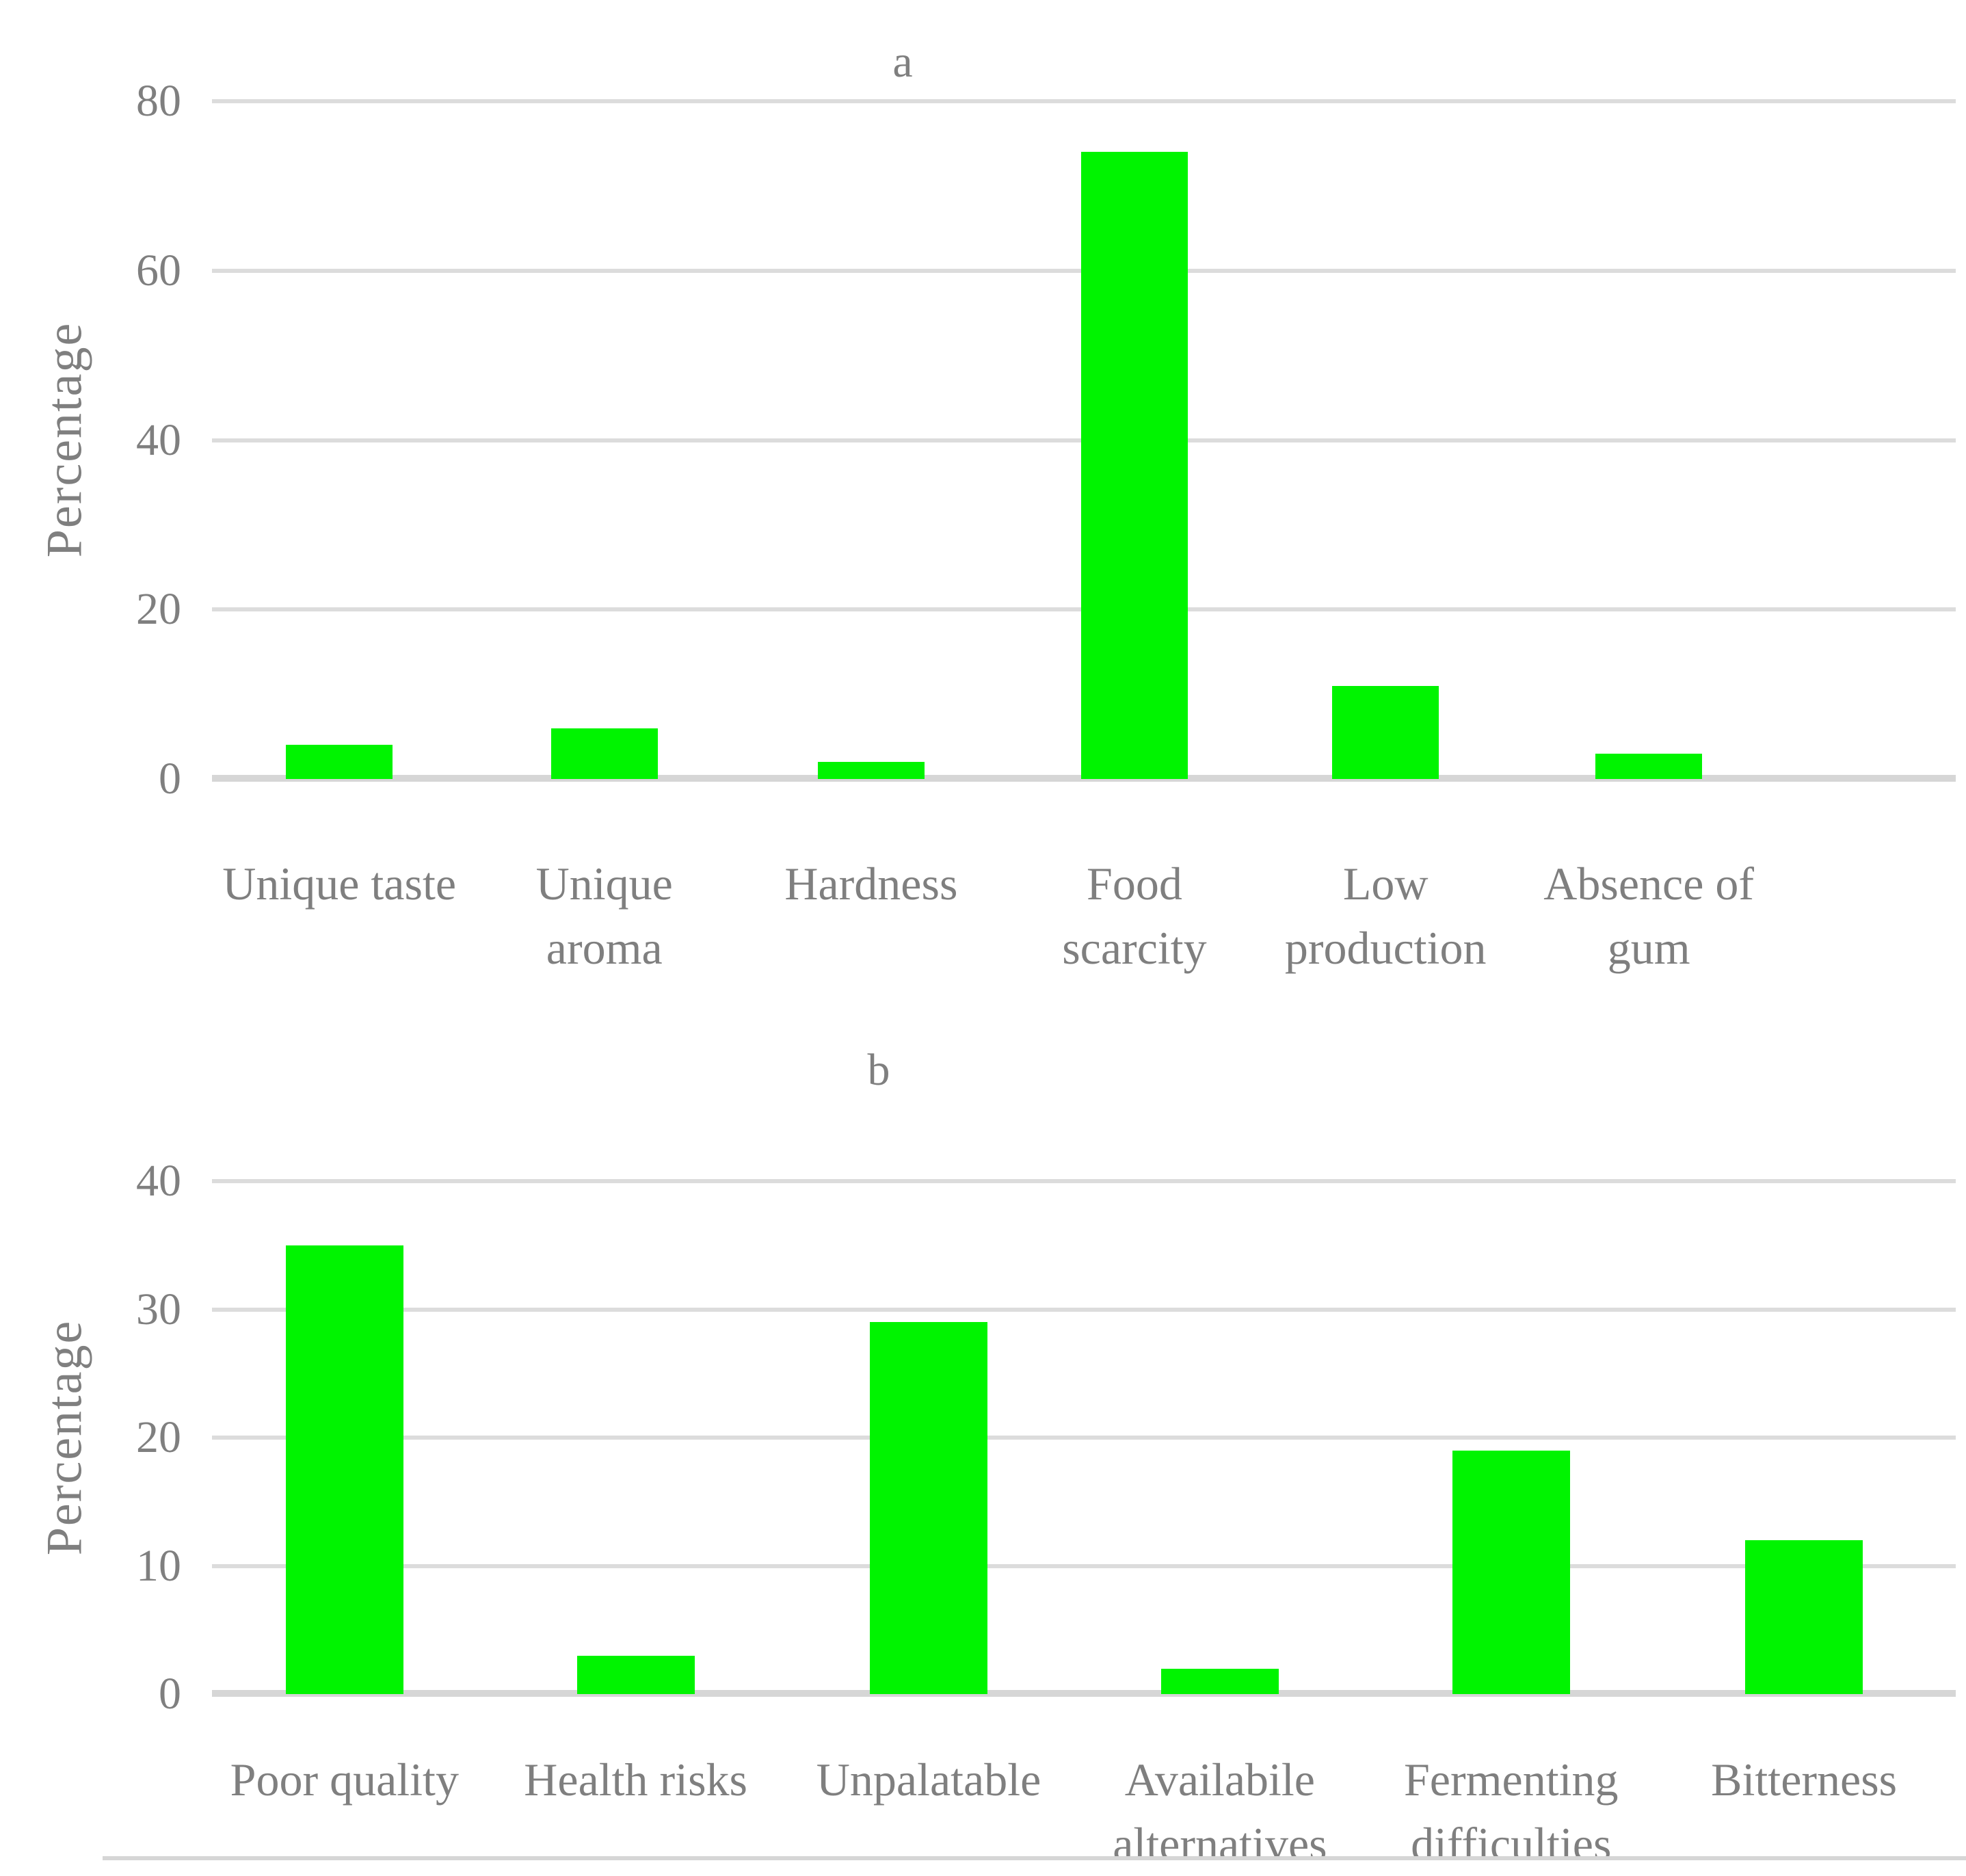 This screenshot has width=1966, height=1876. I want to click on x-category-label-a-6: Absence of gum, so click(1649, 916).